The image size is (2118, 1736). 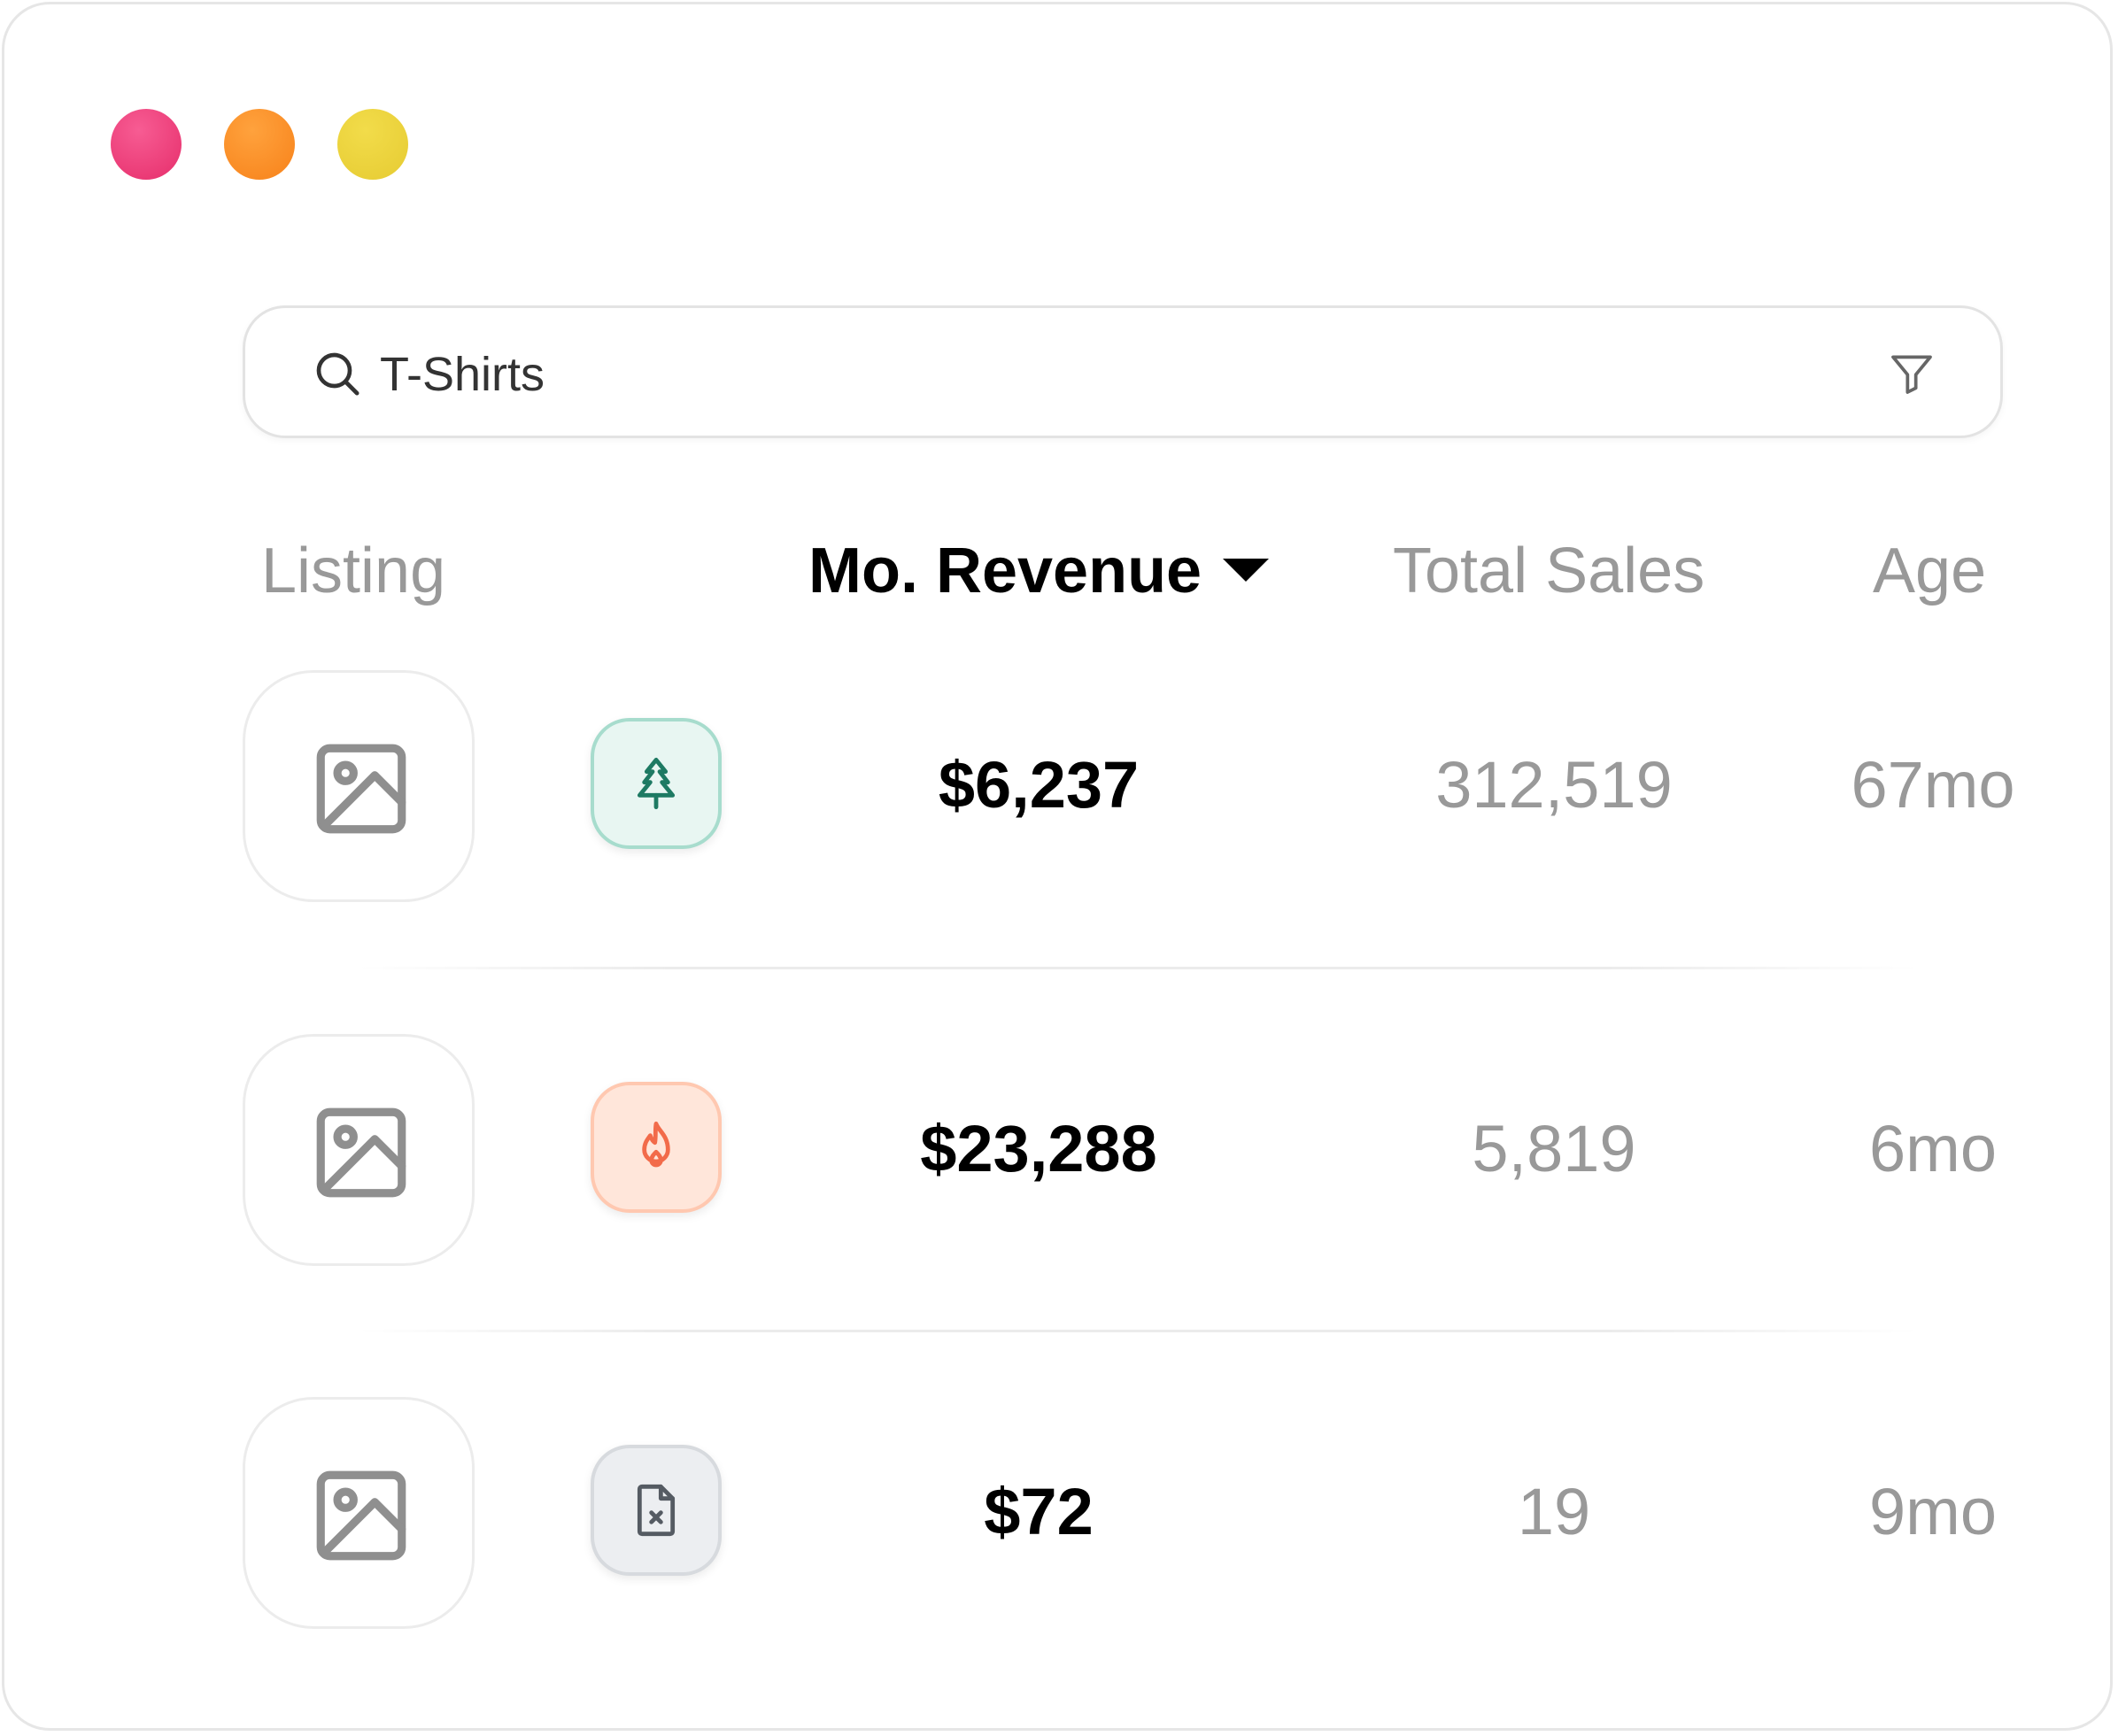 What do you see at coordinates (1123, 372) in the screenshot?
I see `search-bar: T-Shirts` at bounding box center [1123, 372].